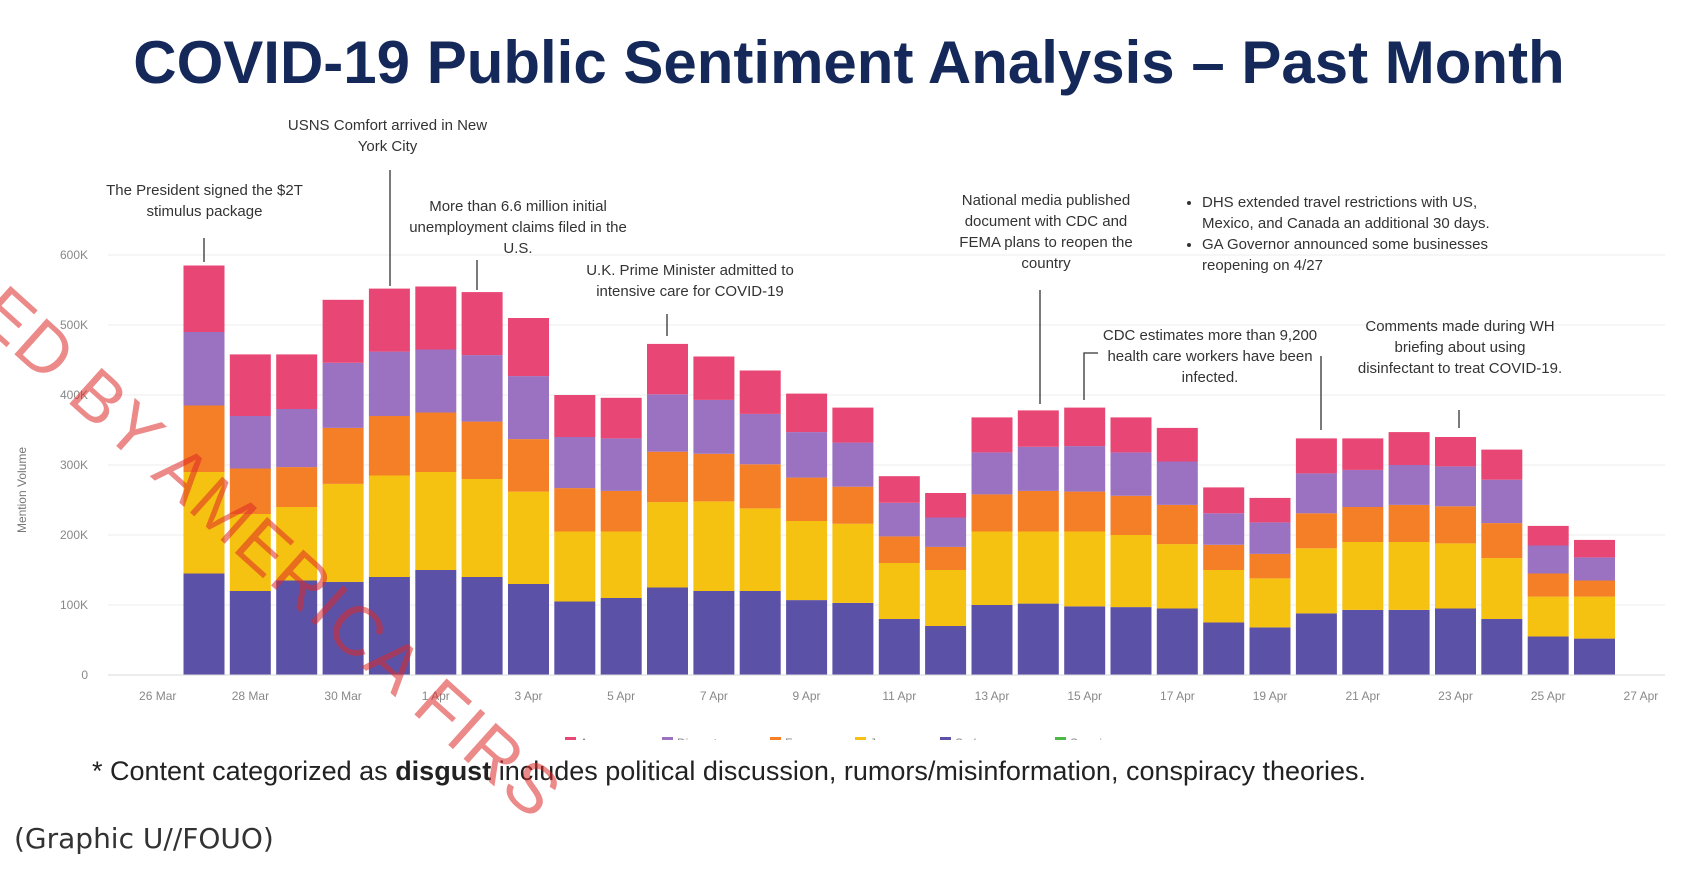  What do you see at coordinates (387, 136) in the screenshot?
I see `annotation-usns-comfort: USNS Comfort arrived in New York City` at bounding box center [387, 136].